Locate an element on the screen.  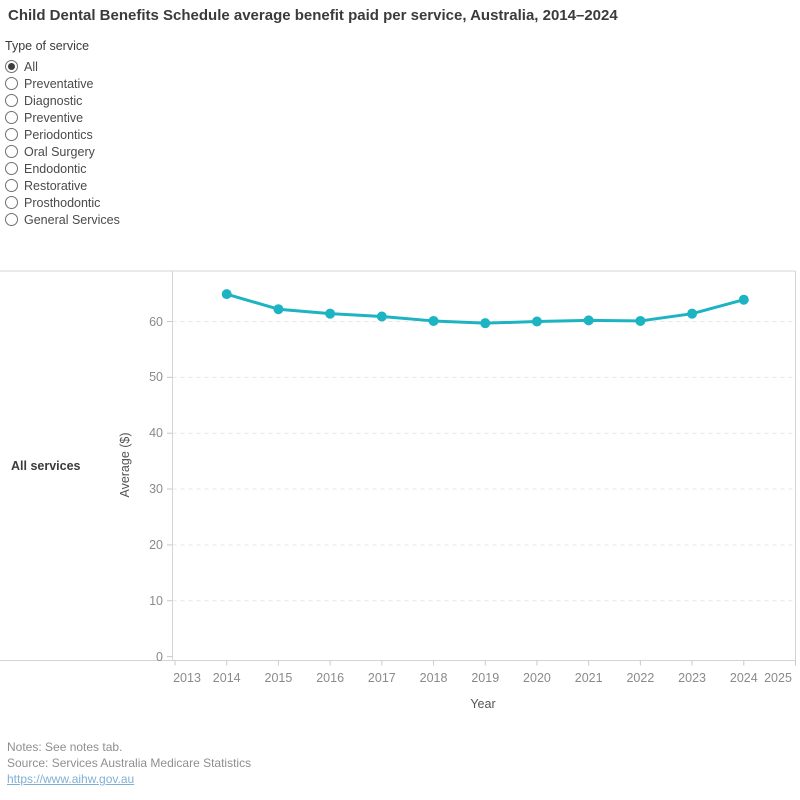
radio-option-endodontic: Endodontic is located at coordinates (62, 168).